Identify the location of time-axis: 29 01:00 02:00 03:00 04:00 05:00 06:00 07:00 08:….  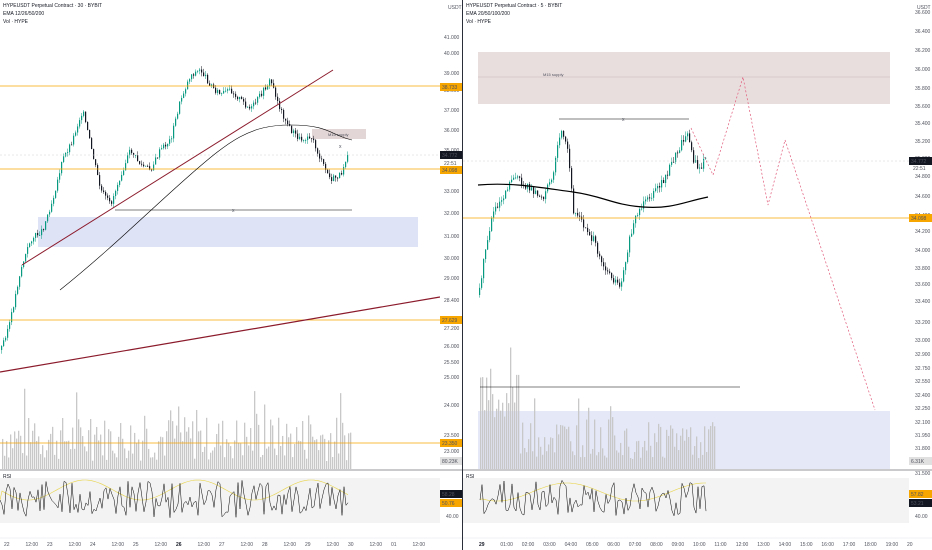
(697, 542).